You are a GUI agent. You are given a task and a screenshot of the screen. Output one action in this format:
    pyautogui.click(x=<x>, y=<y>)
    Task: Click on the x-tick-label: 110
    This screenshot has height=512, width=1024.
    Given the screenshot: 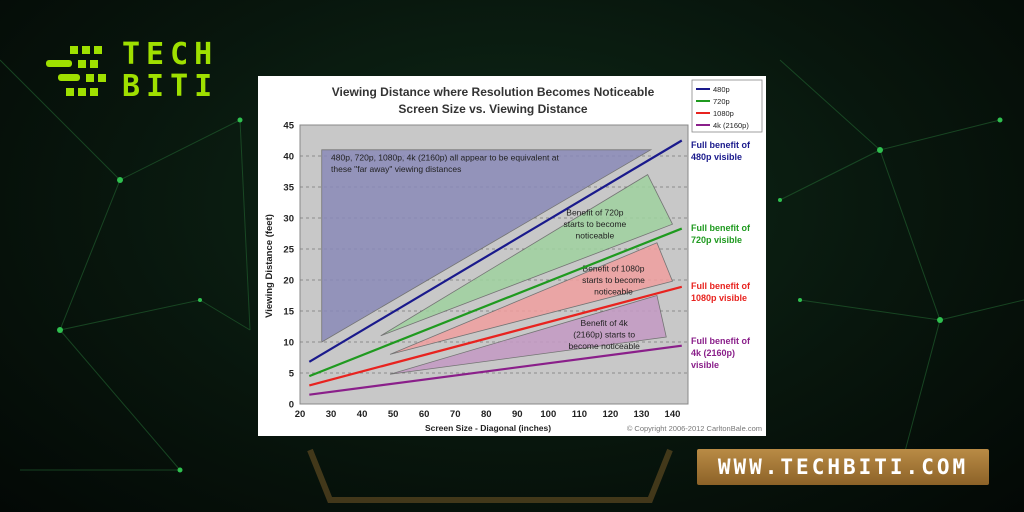 What is the action you would take?
    pyautogui.click(x=579, y=414)
    